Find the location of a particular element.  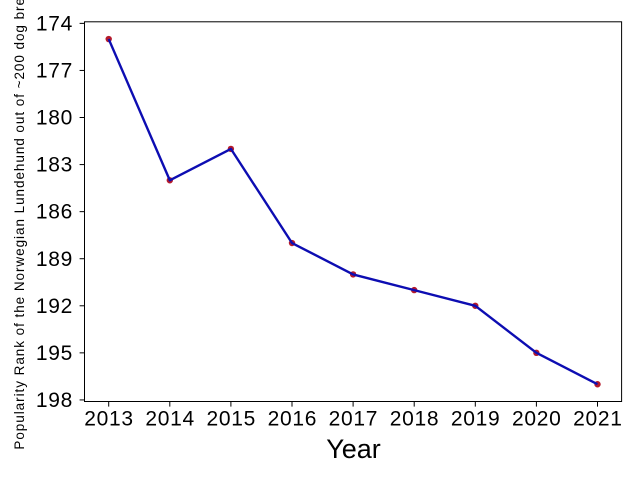

svg-text: 192 is located at coordinates (54, 306).